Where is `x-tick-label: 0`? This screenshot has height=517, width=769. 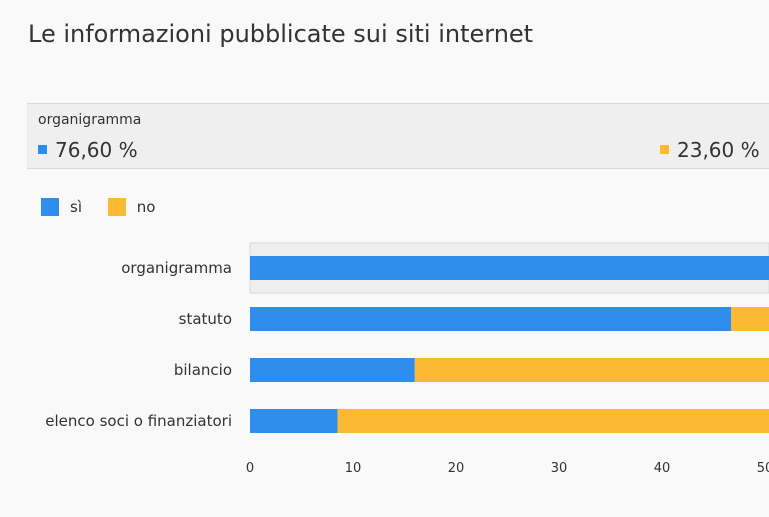
x-tick-label: 0 is located at coordinates (250, 468).